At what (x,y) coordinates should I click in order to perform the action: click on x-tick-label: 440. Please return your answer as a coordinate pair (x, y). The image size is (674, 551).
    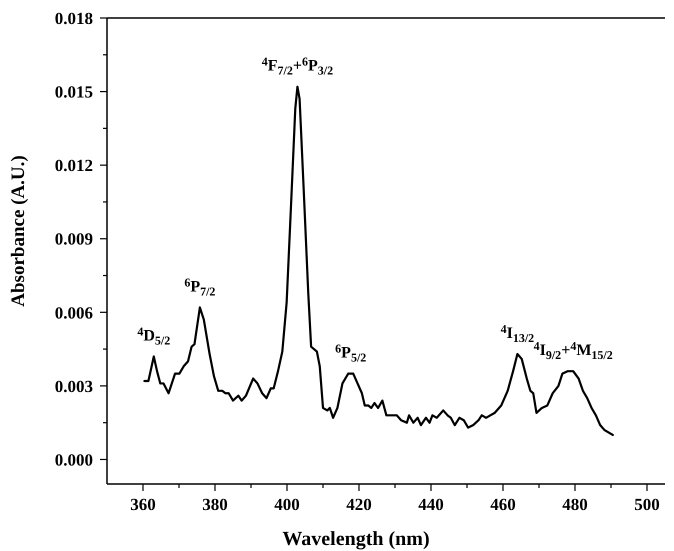
    Looking at the image, I should click on (431, 504).